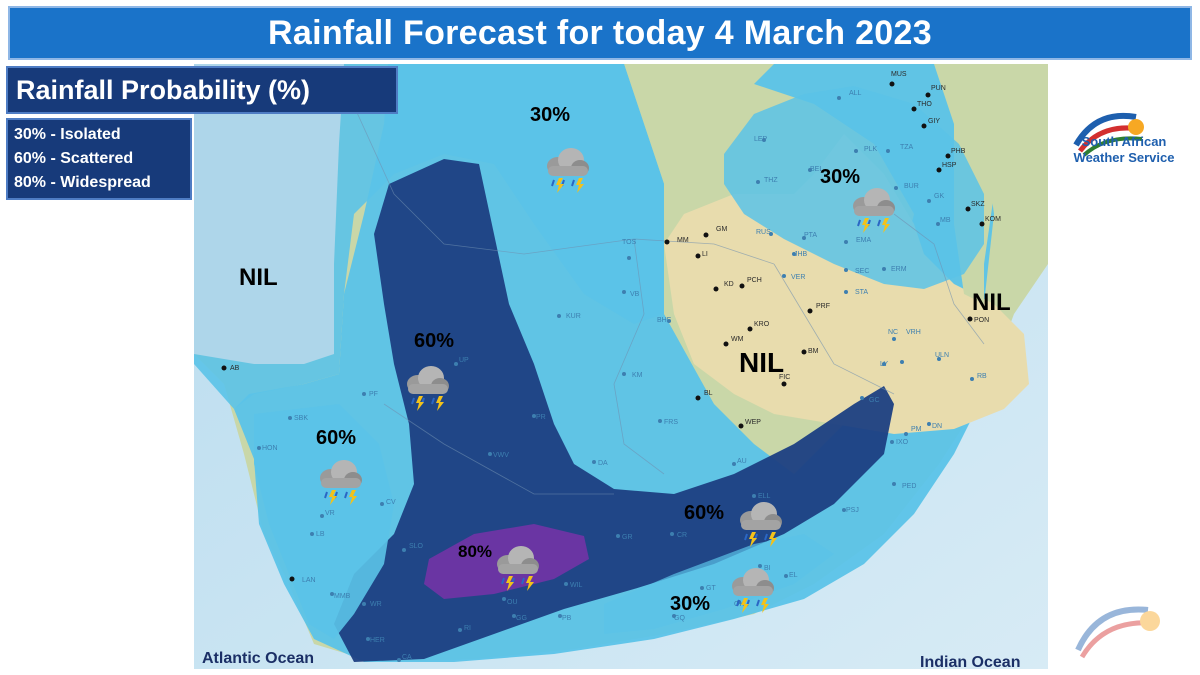 Image resolution: width=1200 pixels, height=675 pixels. What do you see at coordinates (763, 232) in the screenshot?
I see `city-label: RUS` at bounding box center [763, 232].